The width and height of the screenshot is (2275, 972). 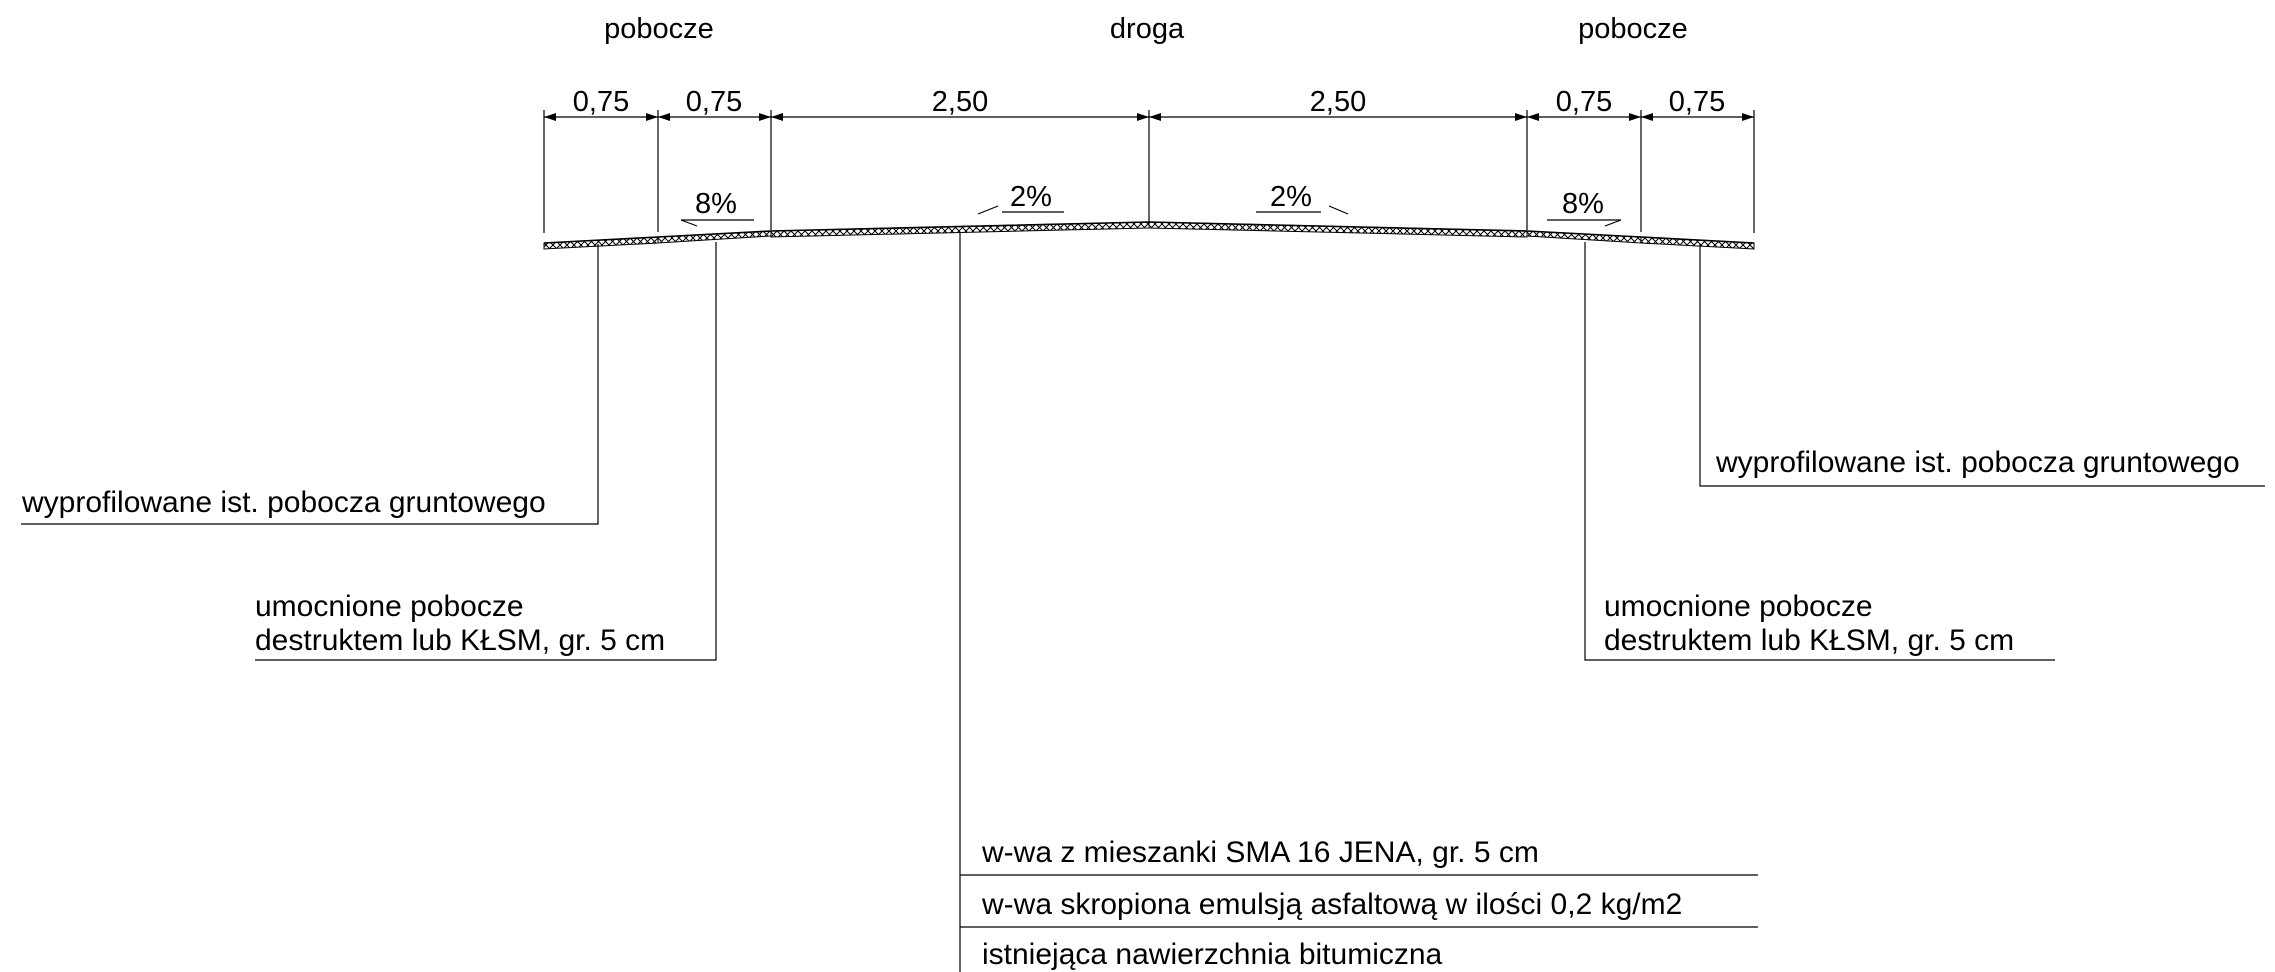 I want to click on label-layer-existing: istniejąca nawierzchnia bitumiczna, so click(x=1212, y=954).